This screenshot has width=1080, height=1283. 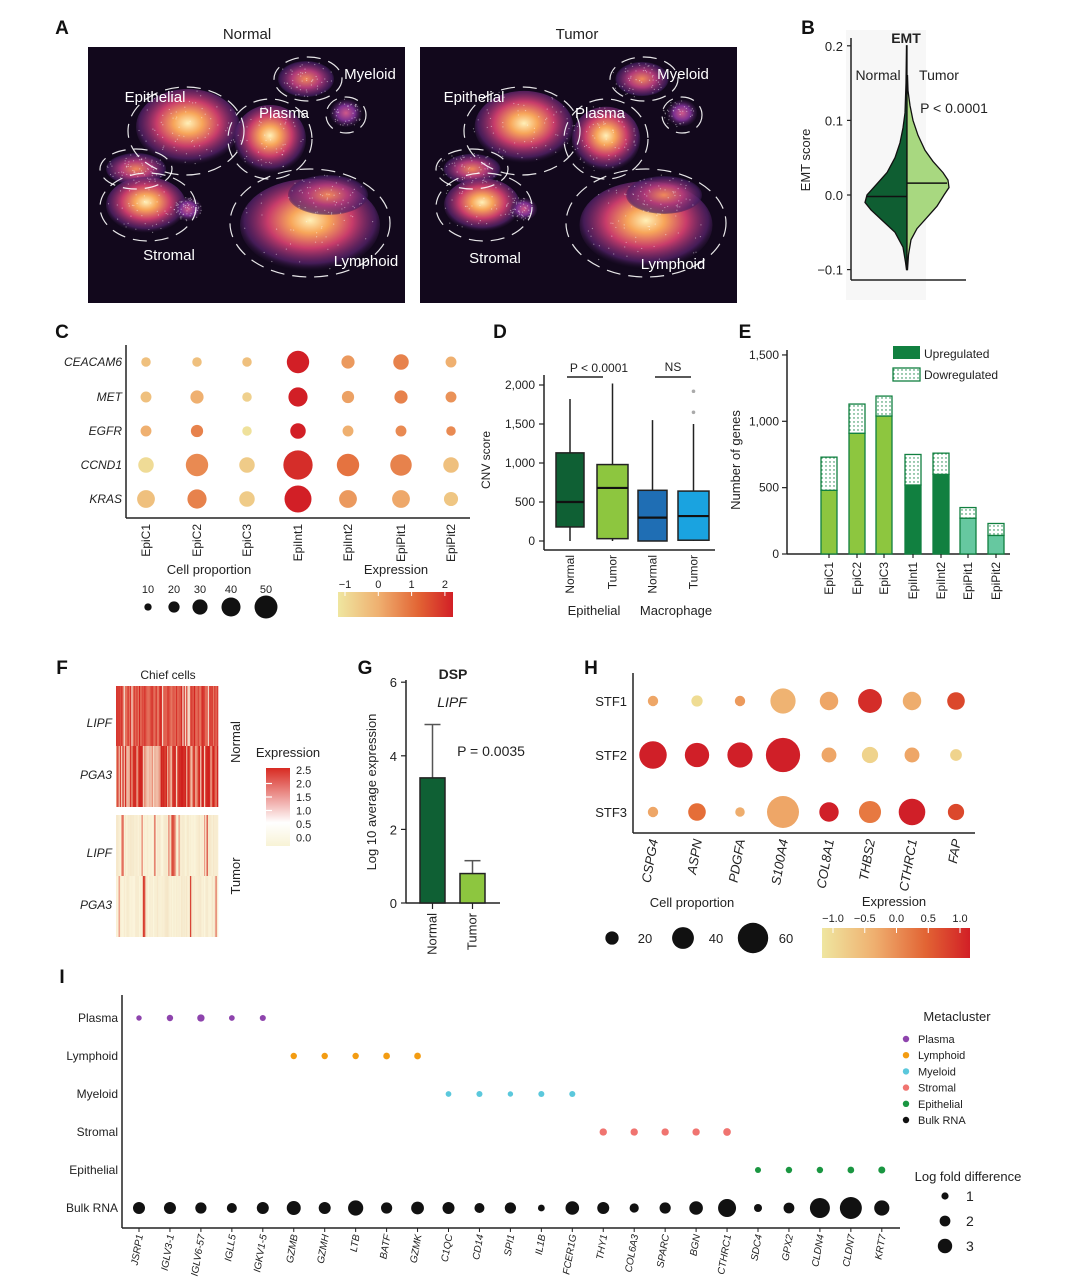 What do you see at coordinates (451, 362) in the screenshot?
I see `dot-ceacam6-epipit2` at bounding box center [451, 362].